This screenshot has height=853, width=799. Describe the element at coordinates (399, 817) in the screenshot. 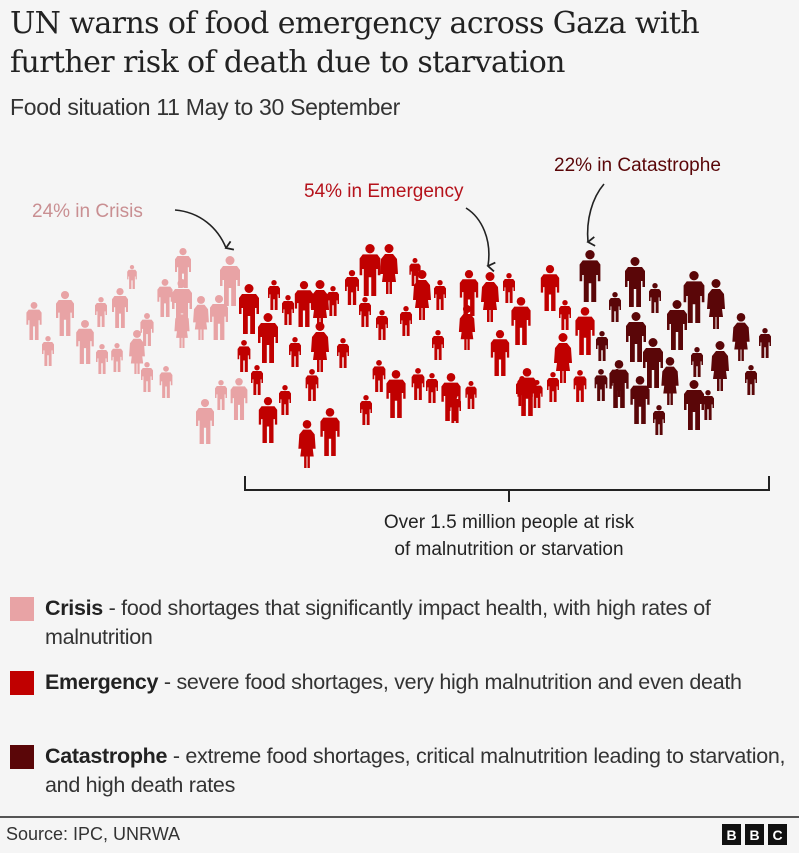

I see `footer-divider` at that location.